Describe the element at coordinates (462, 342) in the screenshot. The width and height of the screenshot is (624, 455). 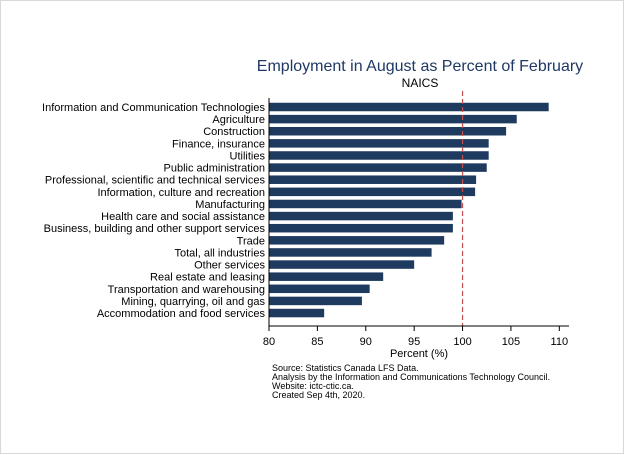
I see `x-tick-label: 100` at that location.